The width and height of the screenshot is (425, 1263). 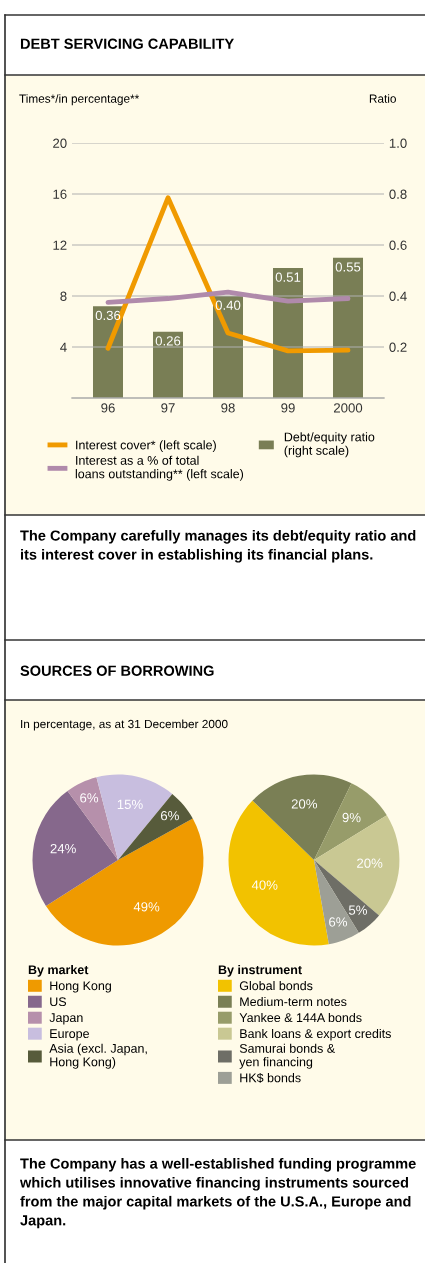 I want to click on chart-title: SOURCES OF BORROWING, so click(x=117, y=670).